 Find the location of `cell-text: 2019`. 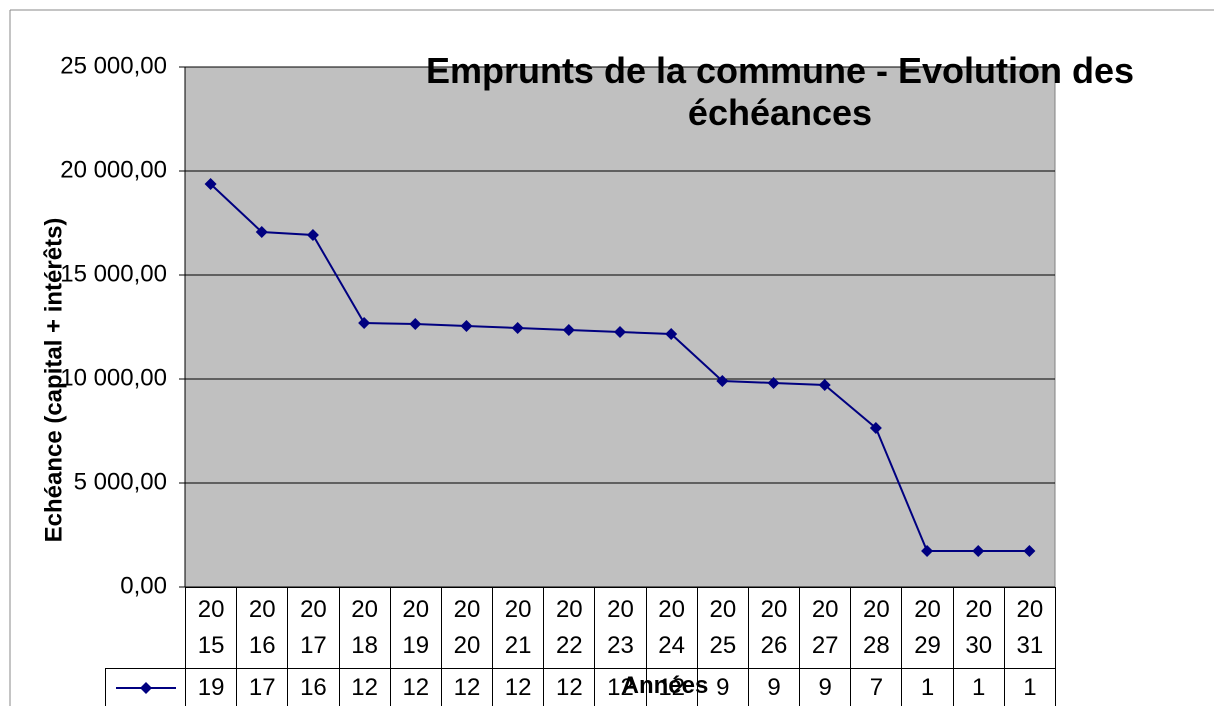

cell-text: 2019 is located at coordinates (416, 627).